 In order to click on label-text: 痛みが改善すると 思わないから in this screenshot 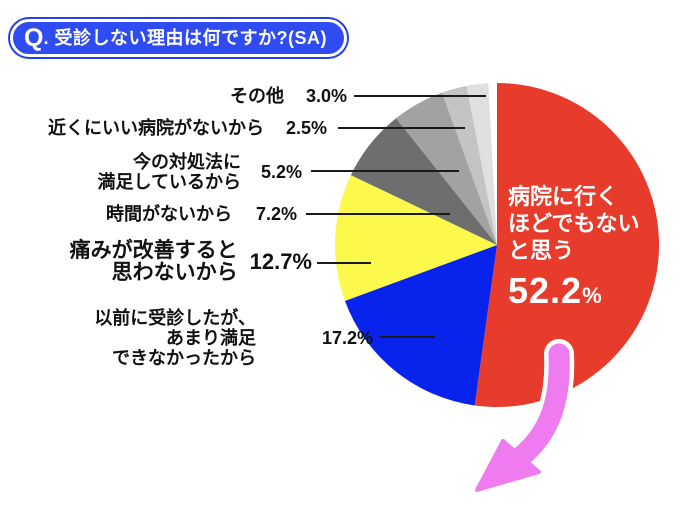, I will do `click(153, 261)`.